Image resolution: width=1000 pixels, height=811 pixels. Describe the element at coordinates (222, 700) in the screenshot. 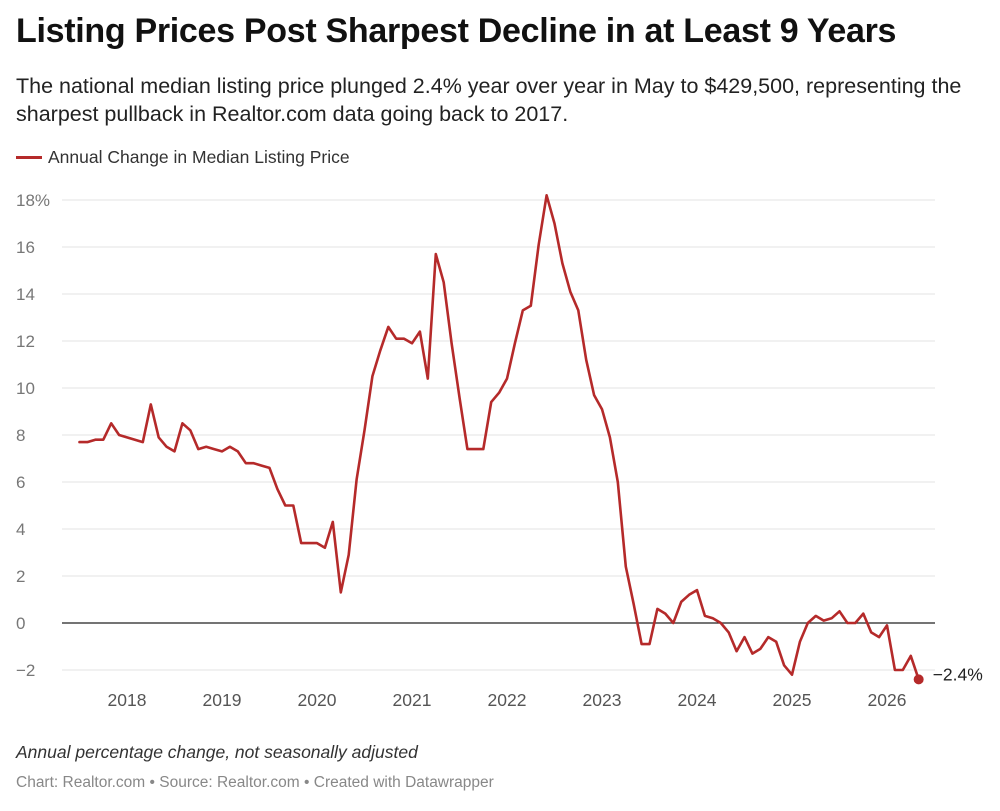

I see `x-tick-label: 2019` at that location.